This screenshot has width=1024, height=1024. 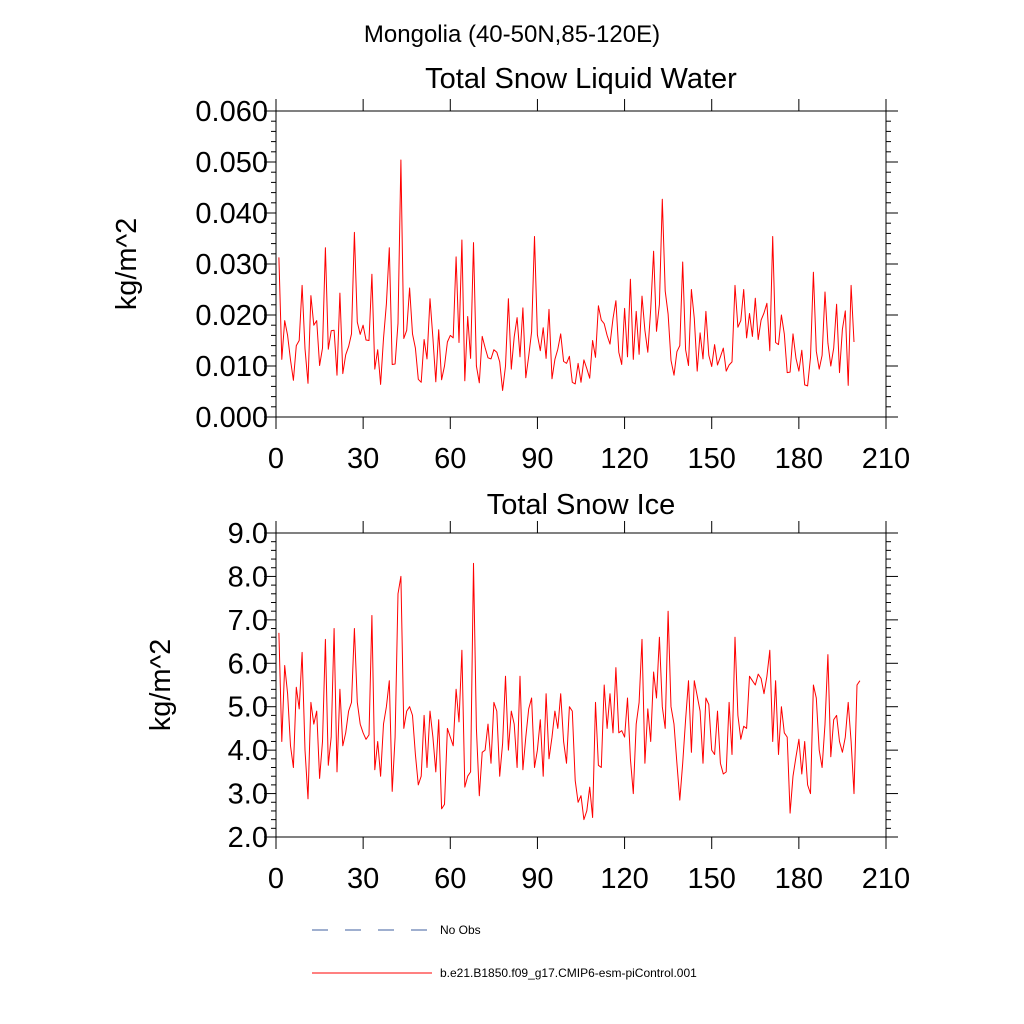 What do you see at coordinates (248, 534) in the screenshot?
I see `y-tick-label: 9.0` at bounding box center [248, 534].